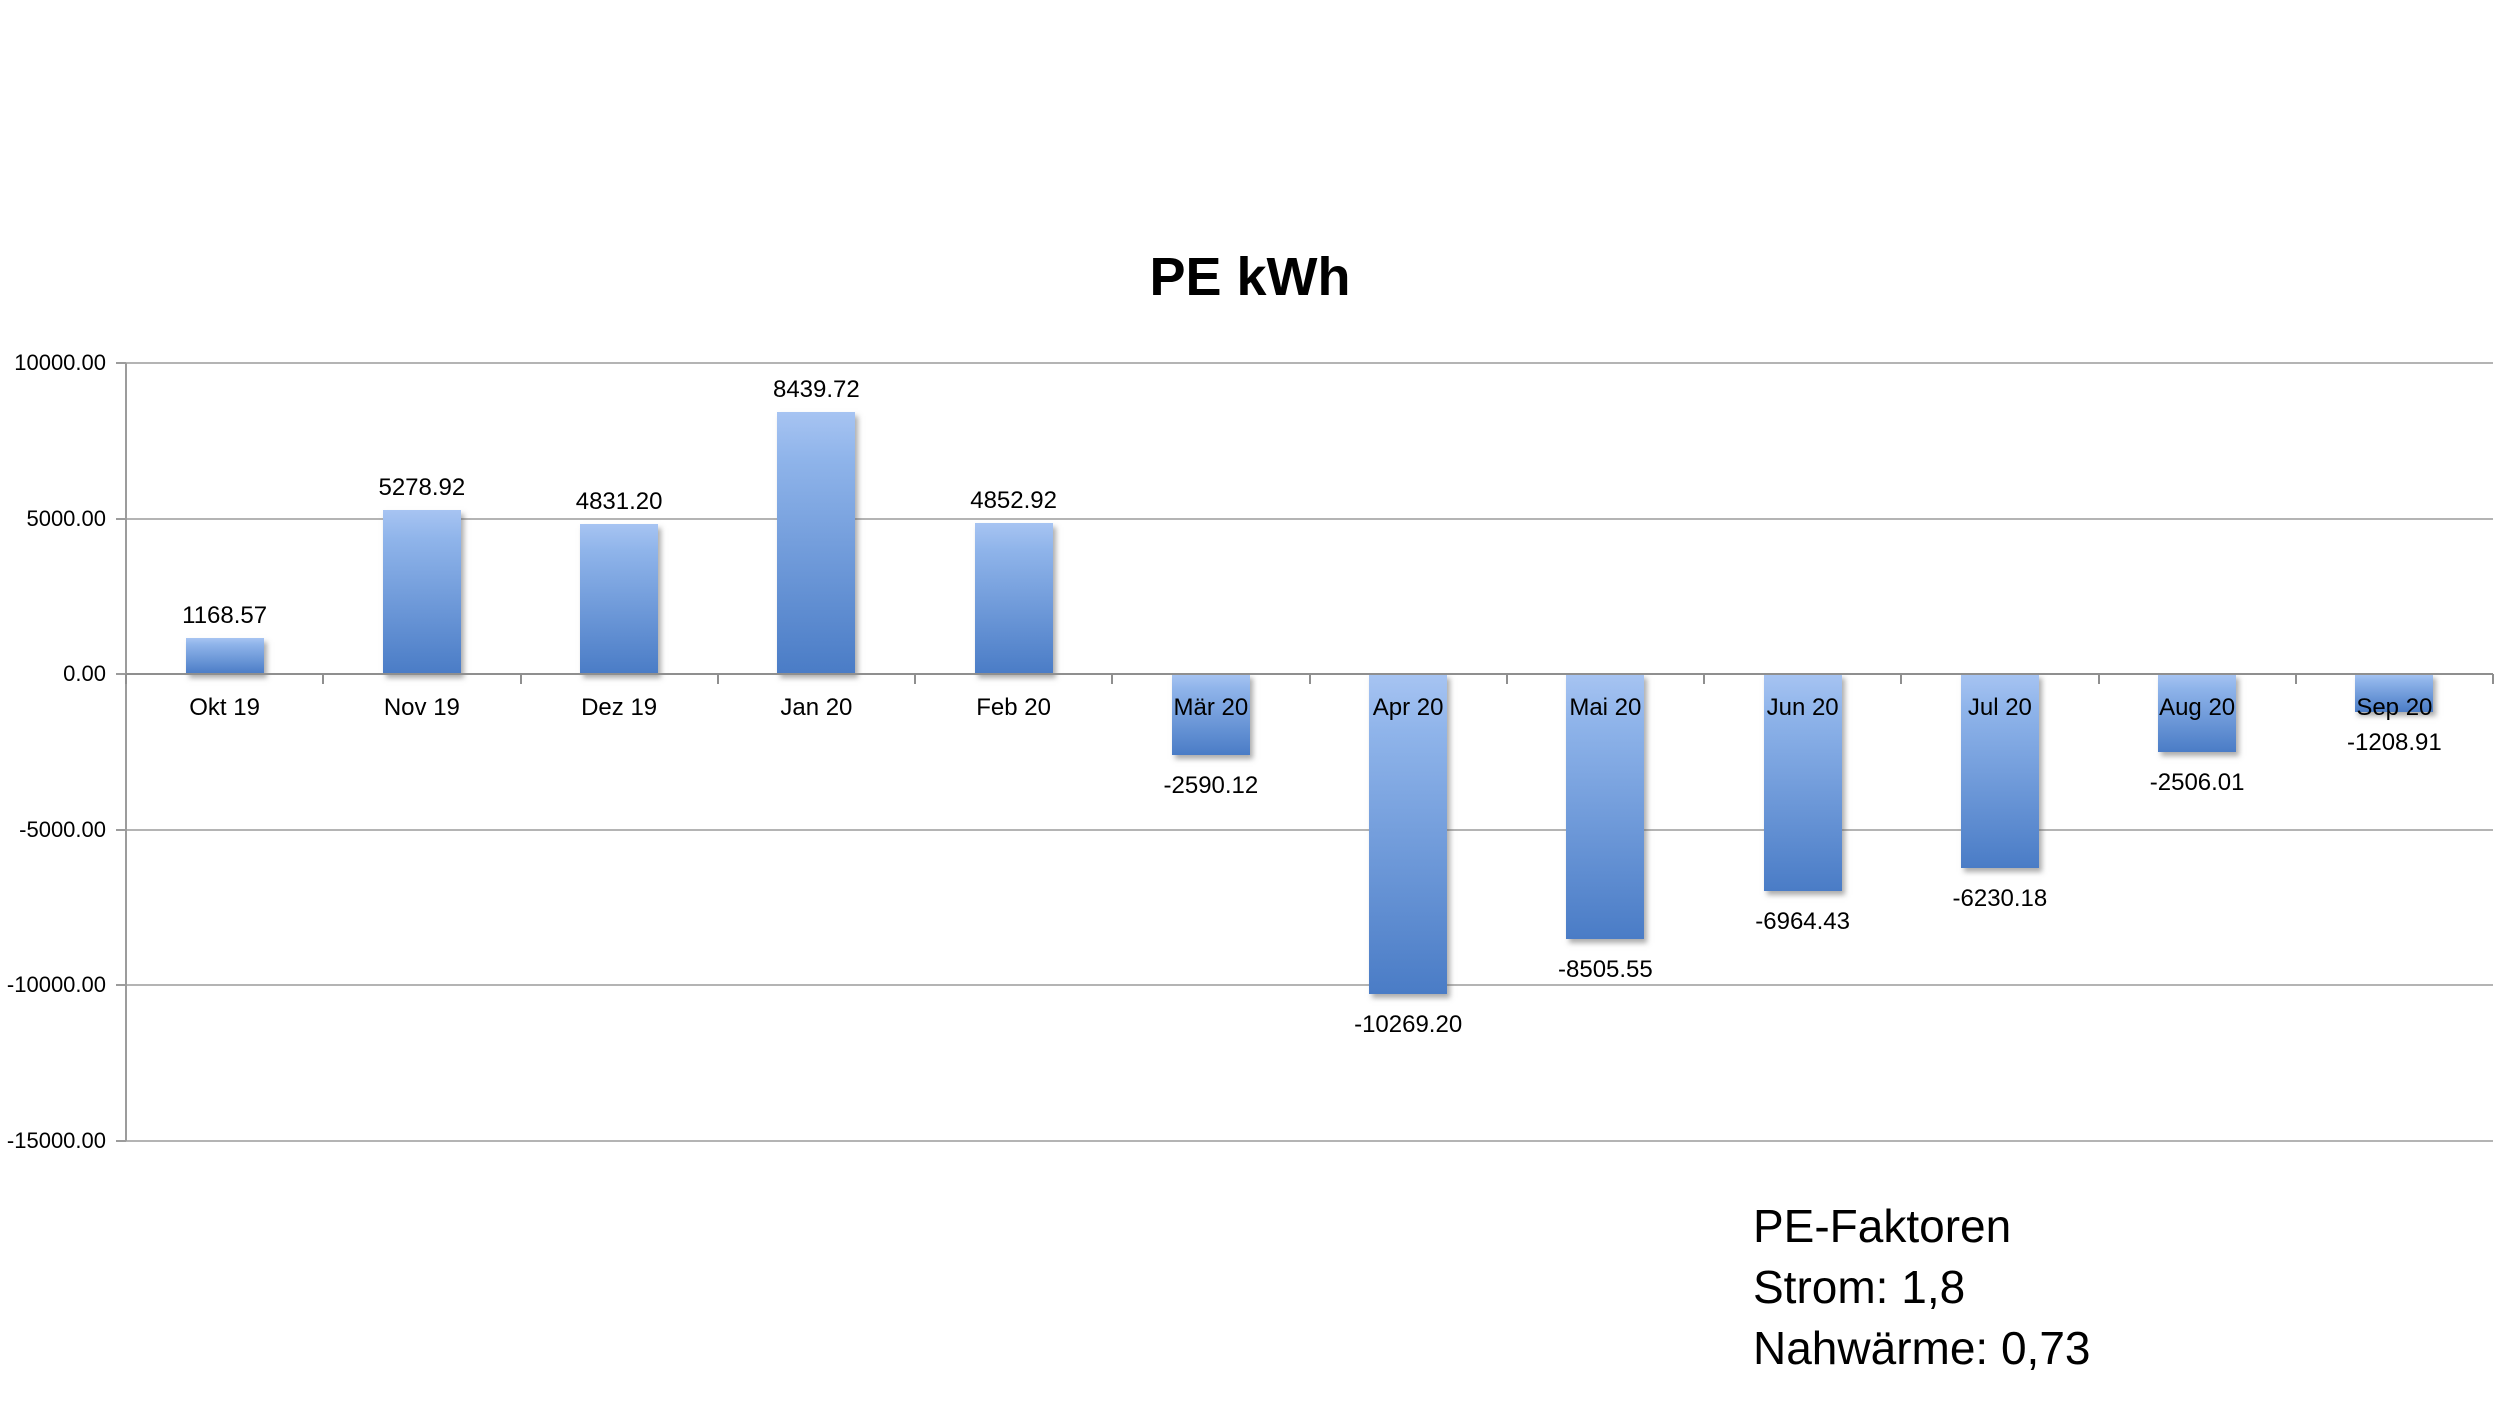  Describe the element at coordinates (56, 1140) in the screenshot. I see `y-axis-label: -15000.00` at that location.